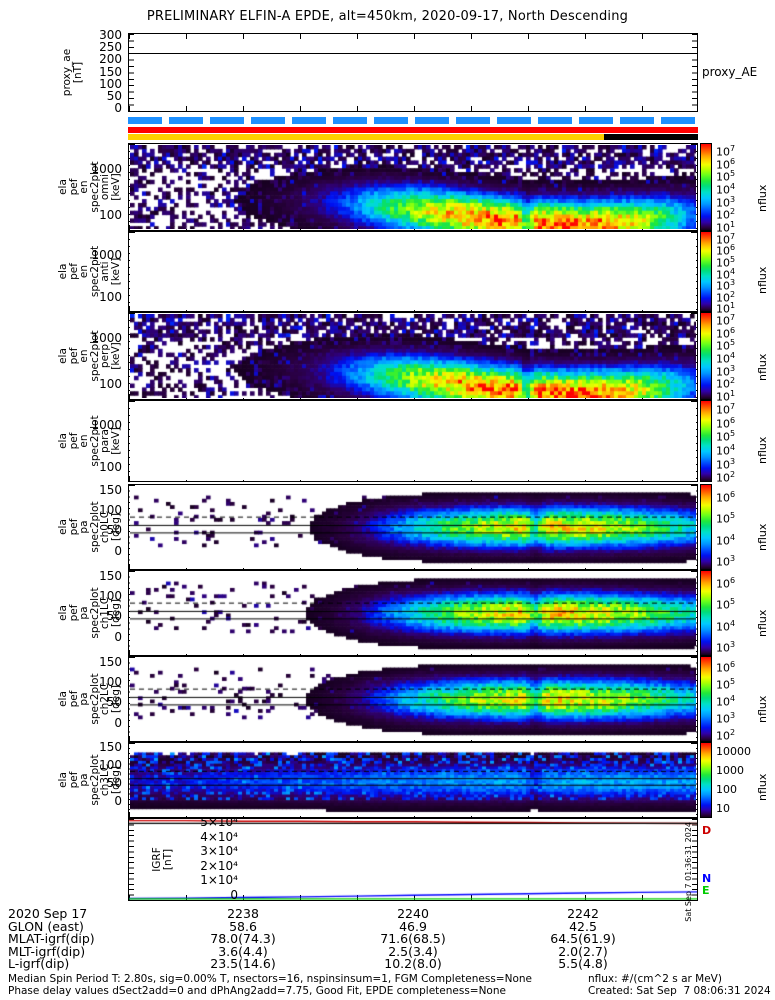 The height and width of the screenshot is (1000, 775). What do you see at coordinates (48, 913) in the screenshot?
I see `row-label: 2020 Sep 17` at bounding box center [48, 913].